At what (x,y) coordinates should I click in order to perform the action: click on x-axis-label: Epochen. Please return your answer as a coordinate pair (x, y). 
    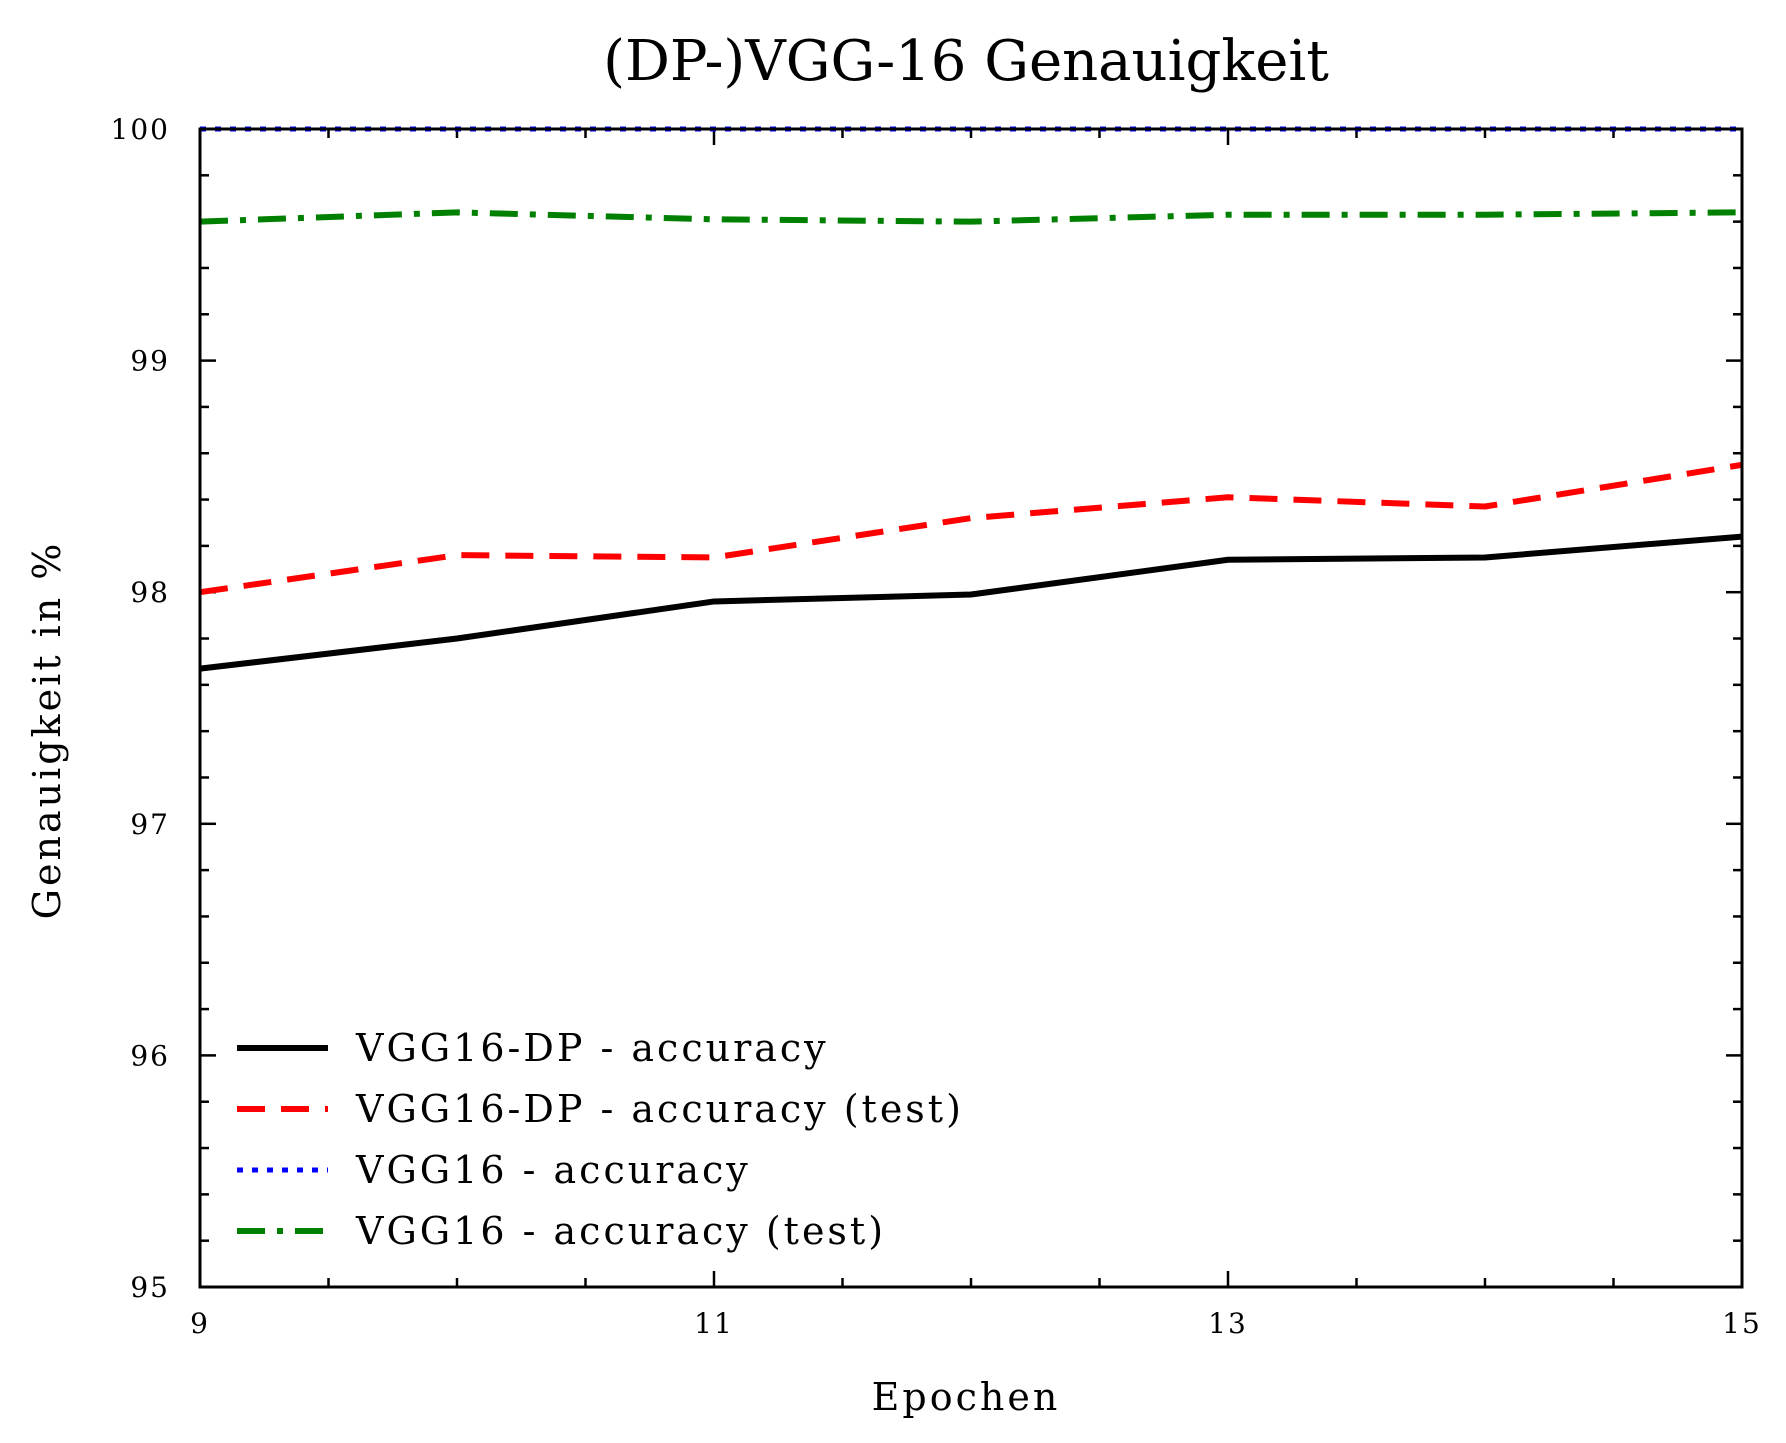
    Looking at the image, I should click on (966, 1397).